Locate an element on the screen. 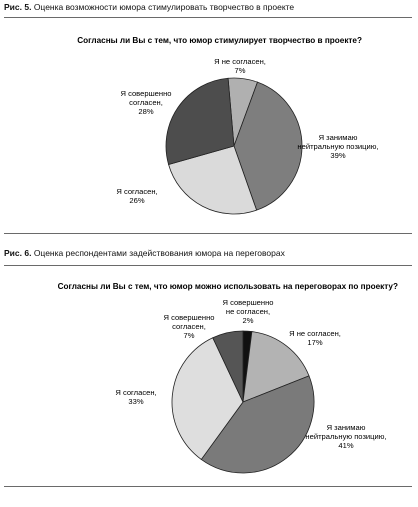  chart-1-label-fully-agree: Я совершенно согласен, 28% is located at coordinates (145, 102).